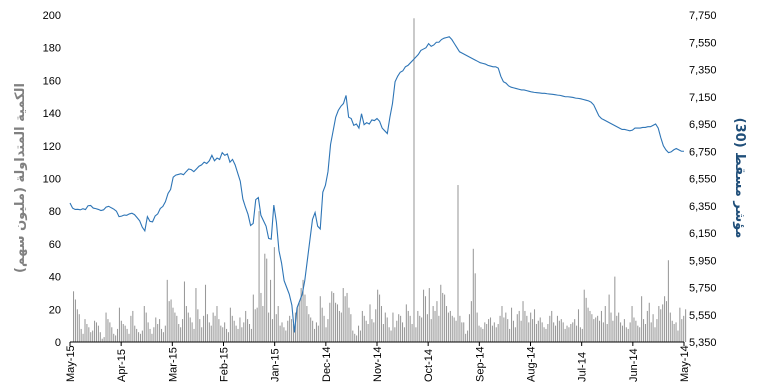 The width and height of the screenshot is (758, 385). Describe the element at coordinates (703, 234) in the screenshot. I see `right-tick-label: 6,150` at that location.